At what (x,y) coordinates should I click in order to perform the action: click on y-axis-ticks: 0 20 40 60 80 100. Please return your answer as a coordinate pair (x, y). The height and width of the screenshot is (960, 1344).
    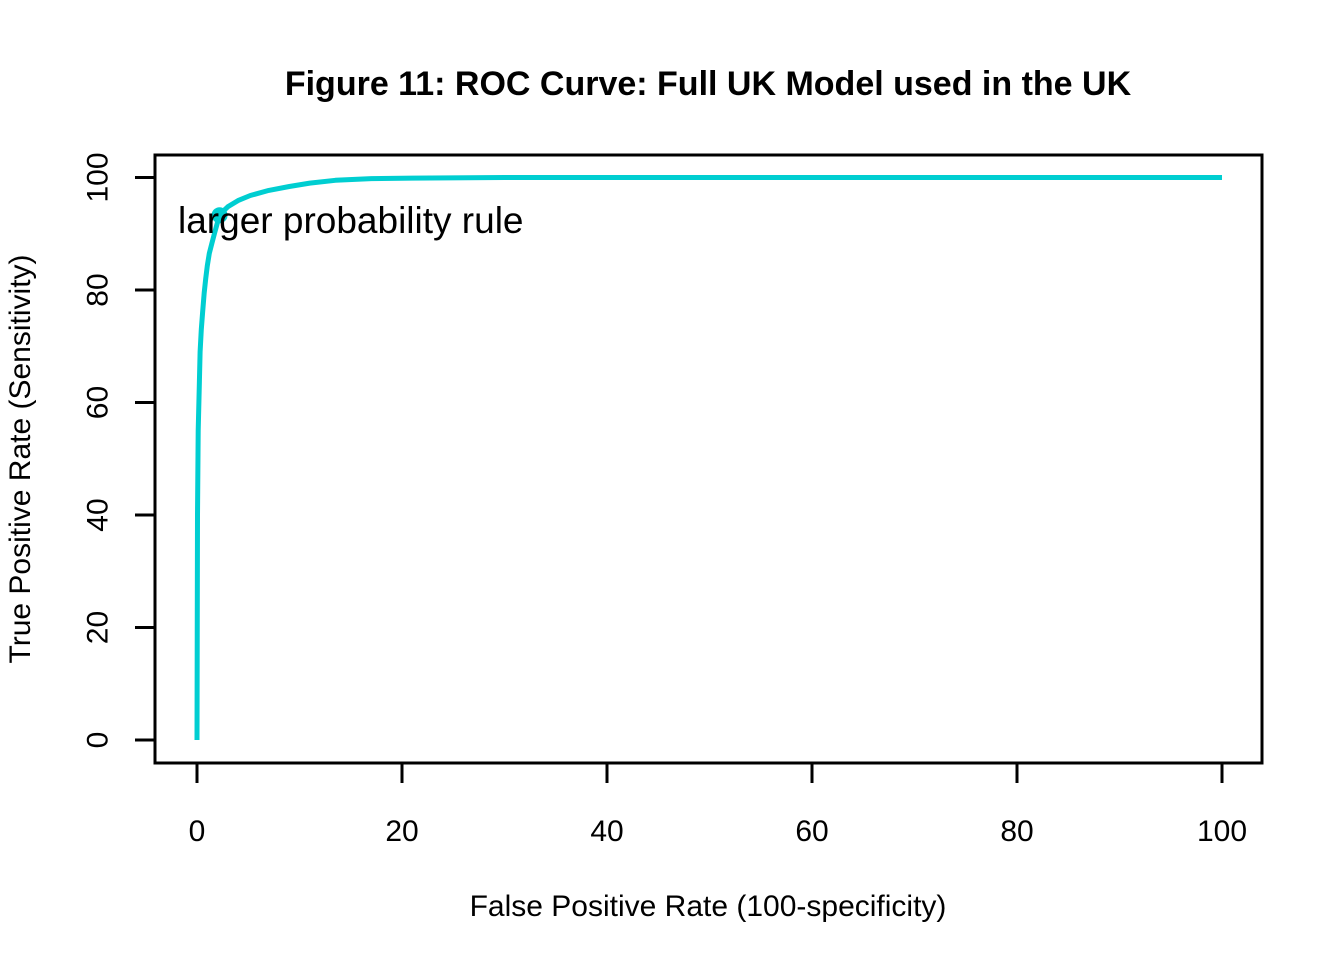
    Looking at the image, I should click on (118, 450).